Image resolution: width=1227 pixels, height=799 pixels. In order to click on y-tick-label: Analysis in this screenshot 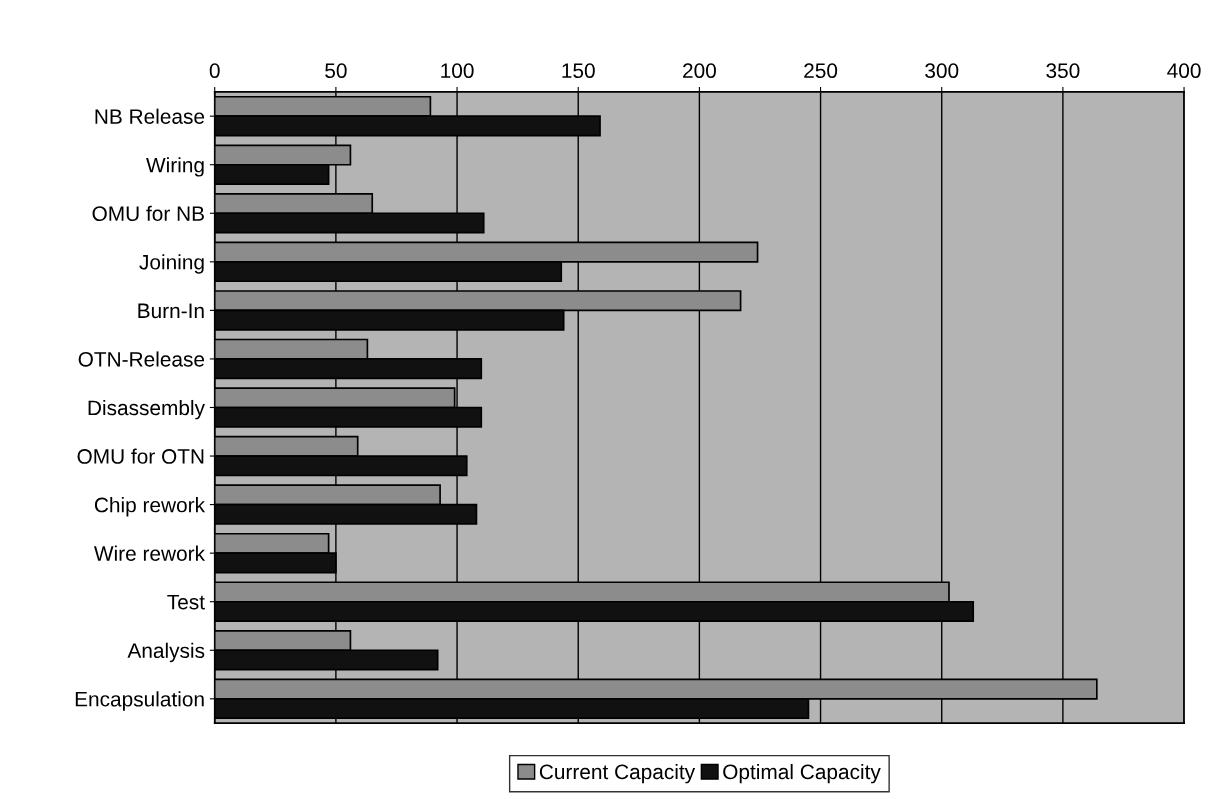, I will do `click(166, 652)`.